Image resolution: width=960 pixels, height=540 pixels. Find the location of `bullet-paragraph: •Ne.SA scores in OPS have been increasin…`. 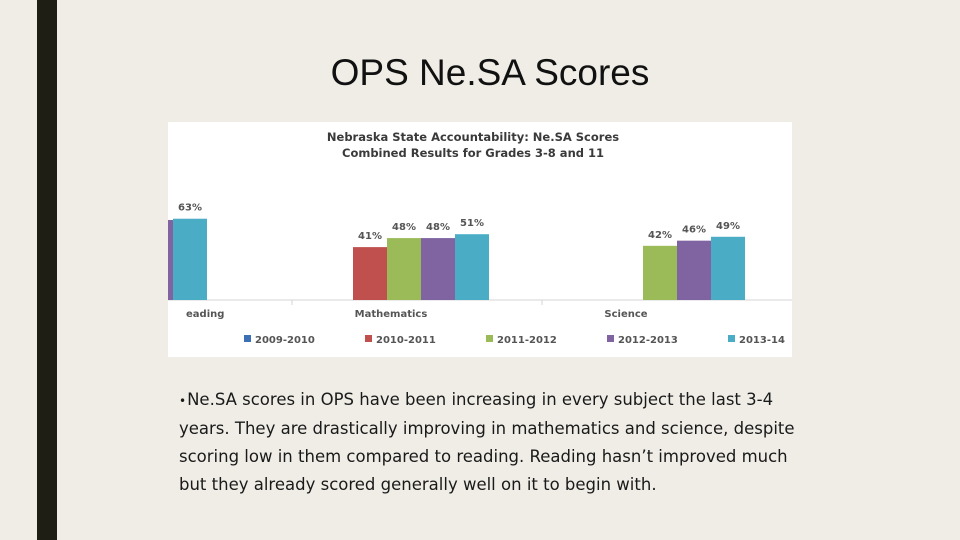

bullet-paragraph: •Ne.SA scores in OPS have been increasin… is located at coordinates (499, 442).